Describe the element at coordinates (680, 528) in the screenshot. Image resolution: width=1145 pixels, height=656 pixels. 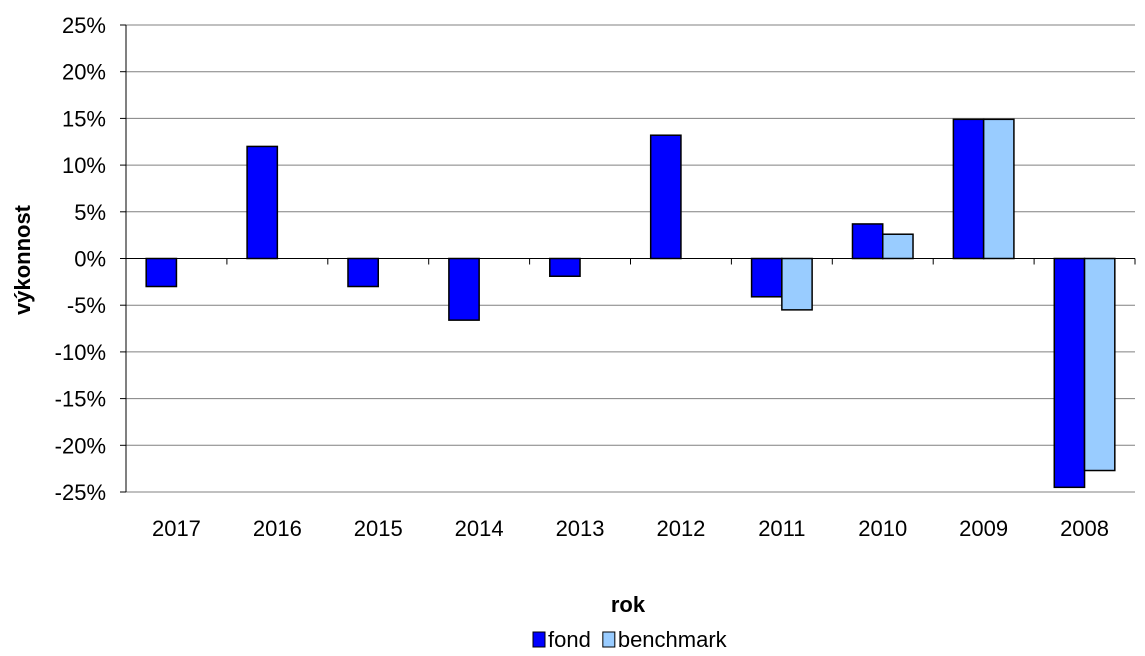
I see `x-tick-label: 2012` at that location.